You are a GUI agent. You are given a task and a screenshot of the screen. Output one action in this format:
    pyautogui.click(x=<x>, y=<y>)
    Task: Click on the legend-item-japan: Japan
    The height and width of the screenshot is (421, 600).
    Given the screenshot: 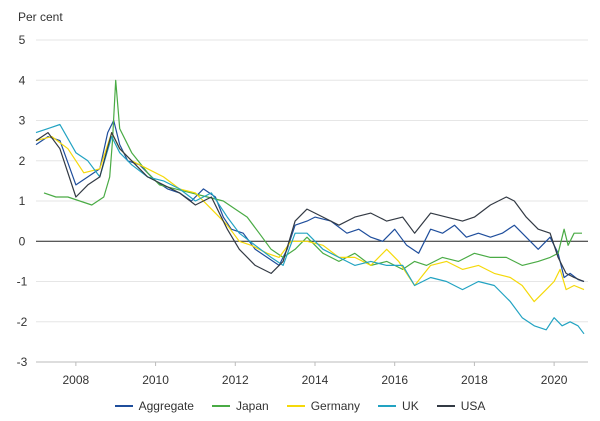 What is the action you would take?
    pyautogui.click(x=240, y=406)
    